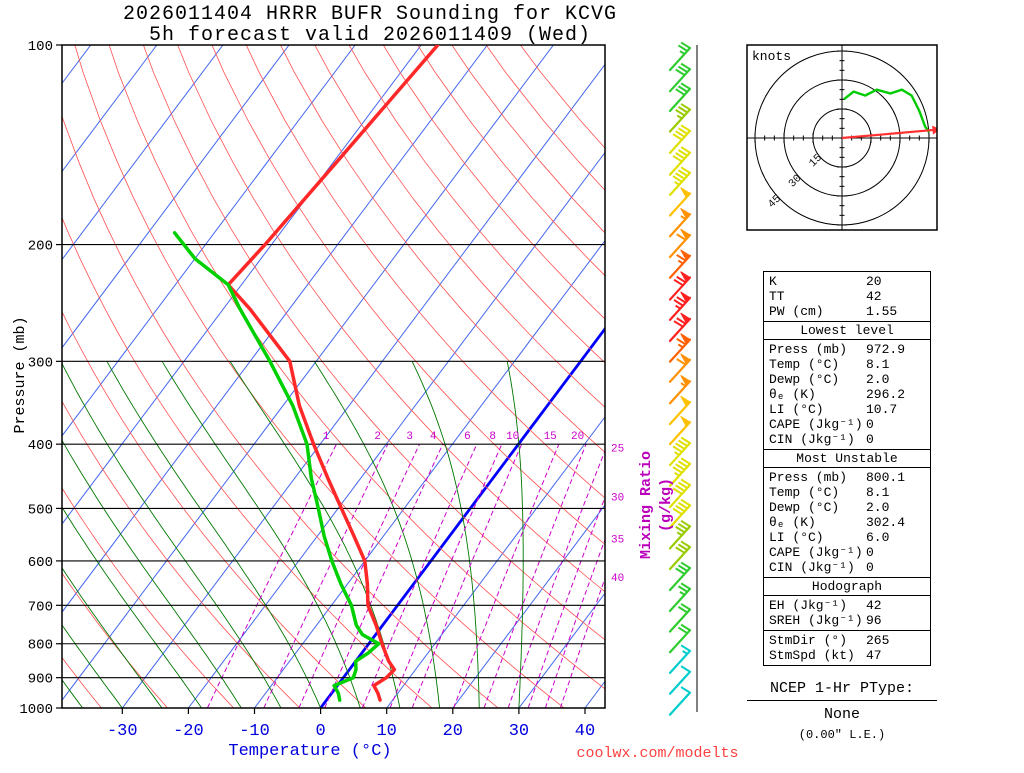 This screenshot has height=773, width=1024. What do you see at coordinates (847, 409) in the screenshot?
I see `panel-row: LI (°C) 10.7` at bounding box center [847, 409].